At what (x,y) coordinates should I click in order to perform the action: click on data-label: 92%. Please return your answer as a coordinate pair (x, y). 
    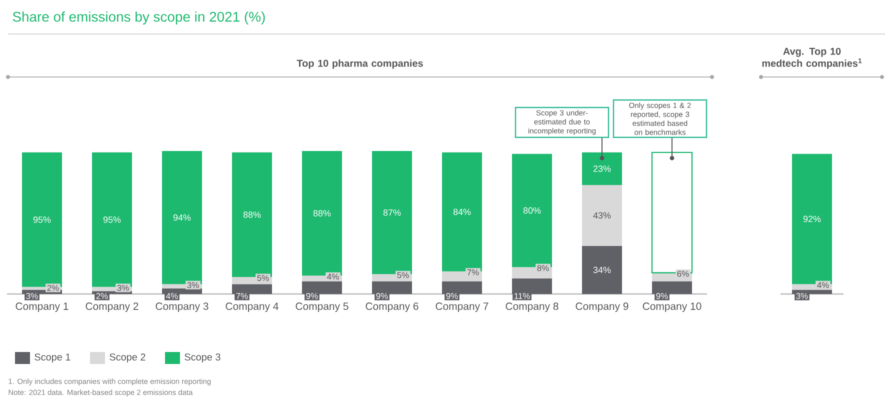
    Looking at the image, I should click on (812, 219).